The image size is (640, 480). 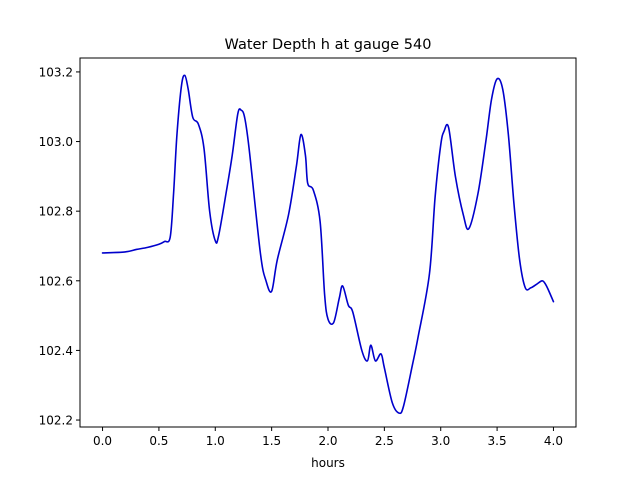 What do you see at coordinates (56, 212) in the screenshot?
I see `y-tick-label: 102.8` at bounding box center [56, 212].